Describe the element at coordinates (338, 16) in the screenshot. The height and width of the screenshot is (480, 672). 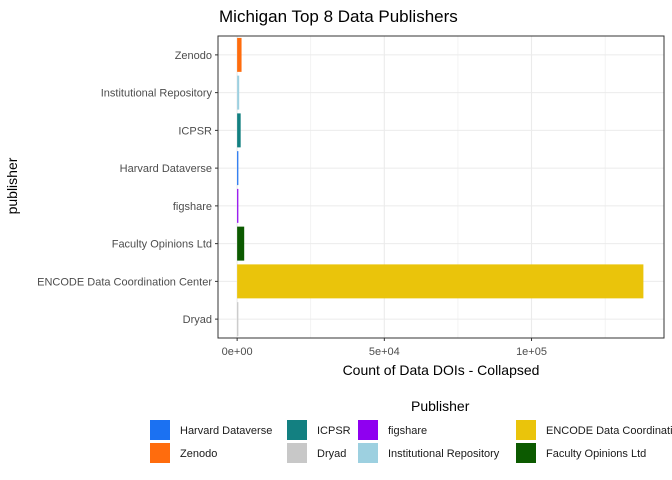
I see `chart-title: Michigan Top 8 Data Publishers` at that location.